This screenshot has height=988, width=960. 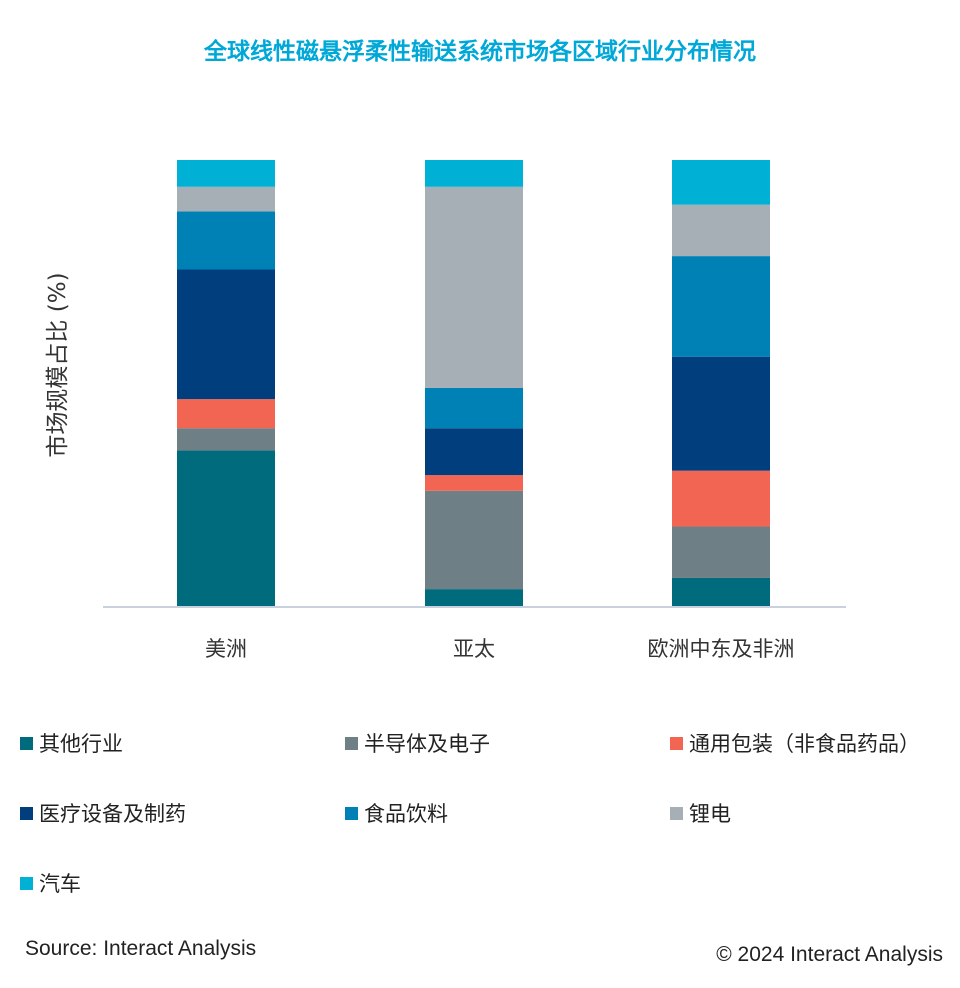 I want to click on x-tick-label: 欧洲中东及非洲, so click(x=721, y=649).